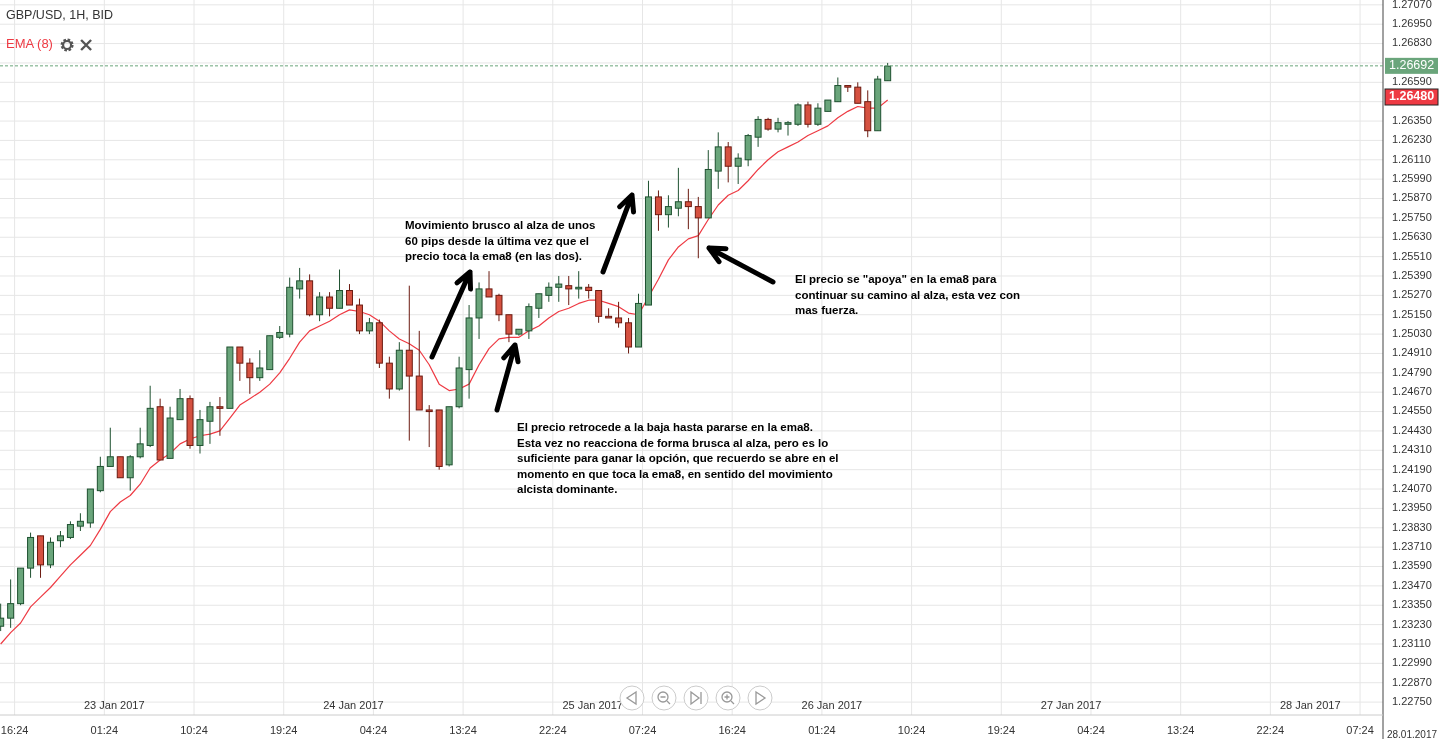  I want to click on x2-tick-label: 26 Jan 2017, so click(832, 704).